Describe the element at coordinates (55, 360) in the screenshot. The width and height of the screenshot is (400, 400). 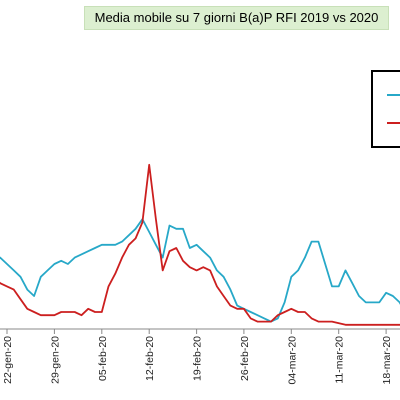
I see `x-tick-label: 29-gen-20` at that location.